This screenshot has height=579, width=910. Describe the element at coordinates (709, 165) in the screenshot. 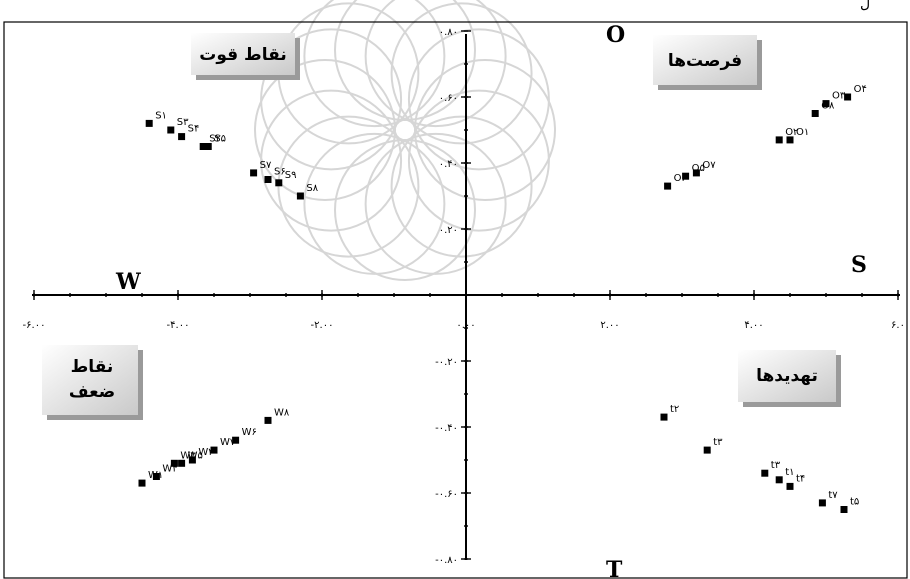

I see `data-point-label: O۷` at that location.